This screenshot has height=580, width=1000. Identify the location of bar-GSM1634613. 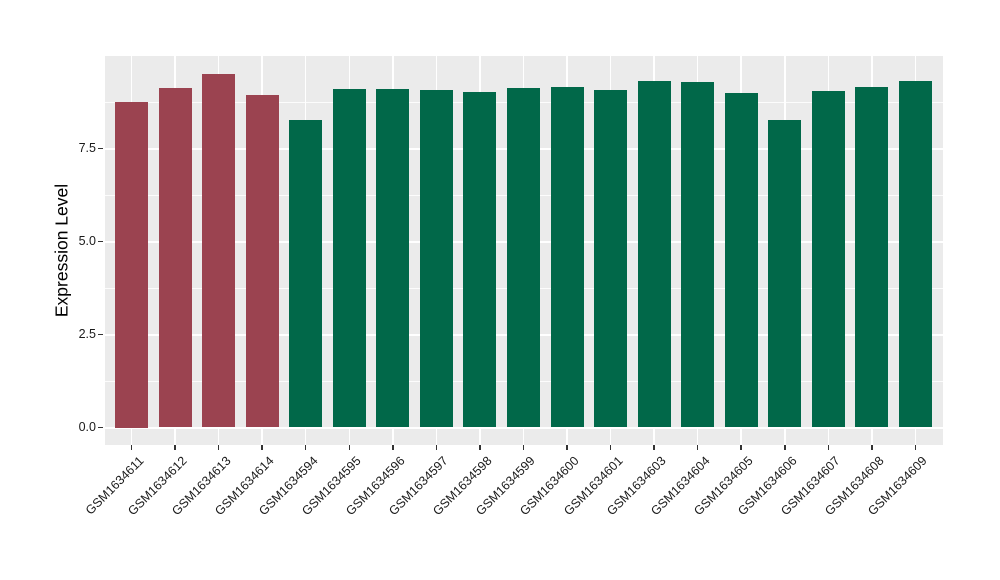
(219, 251).